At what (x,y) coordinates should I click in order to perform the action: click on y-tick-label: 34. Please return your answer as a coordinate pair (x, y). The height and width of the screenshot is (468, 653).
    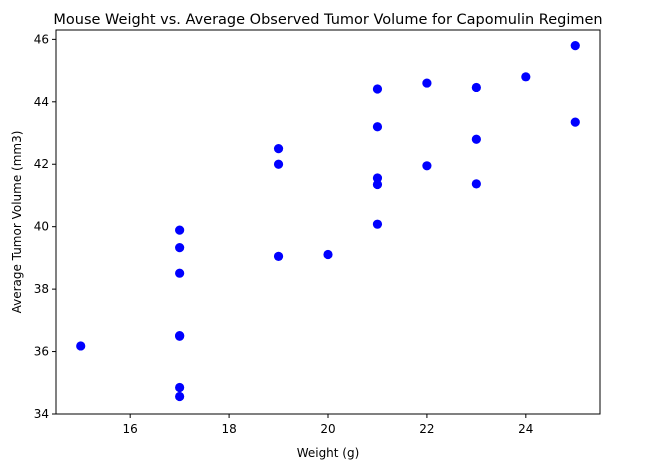
    Looking at the image, I should click on (41, 414).